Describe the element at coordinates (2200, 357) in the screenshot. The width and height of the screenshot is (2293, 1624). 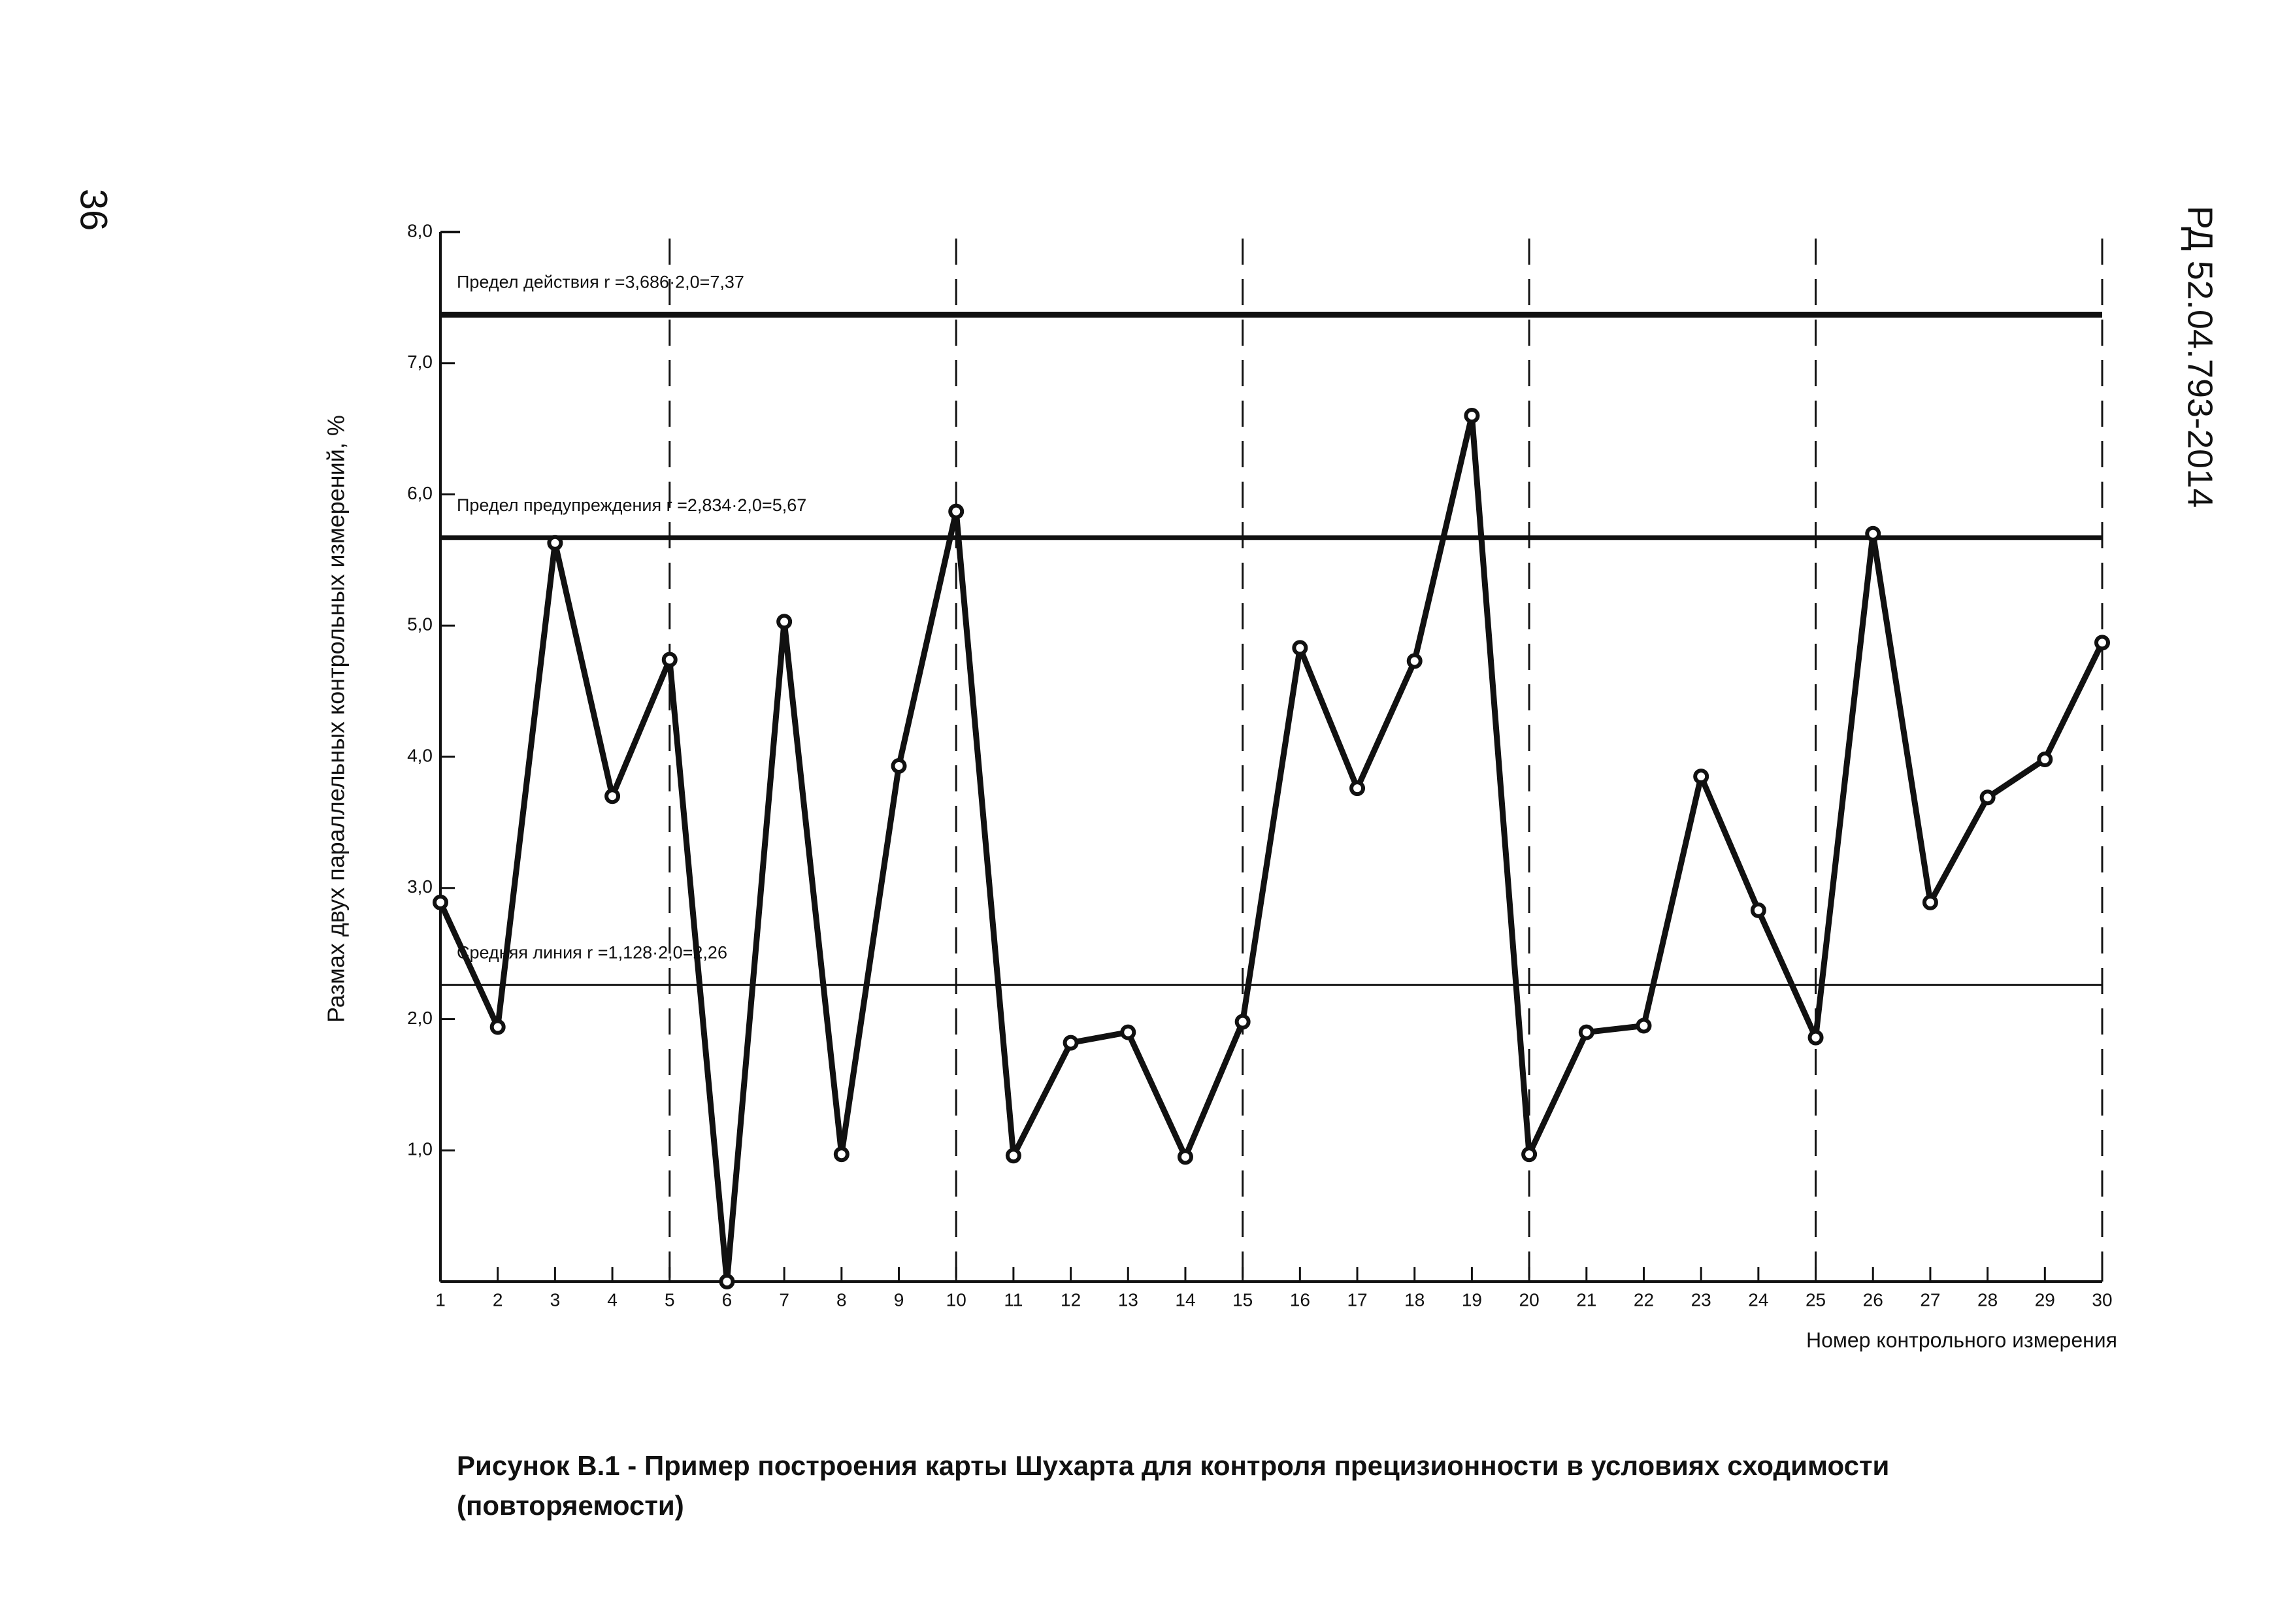
I see `document-code: РД 52.04.793-2014` at that location.